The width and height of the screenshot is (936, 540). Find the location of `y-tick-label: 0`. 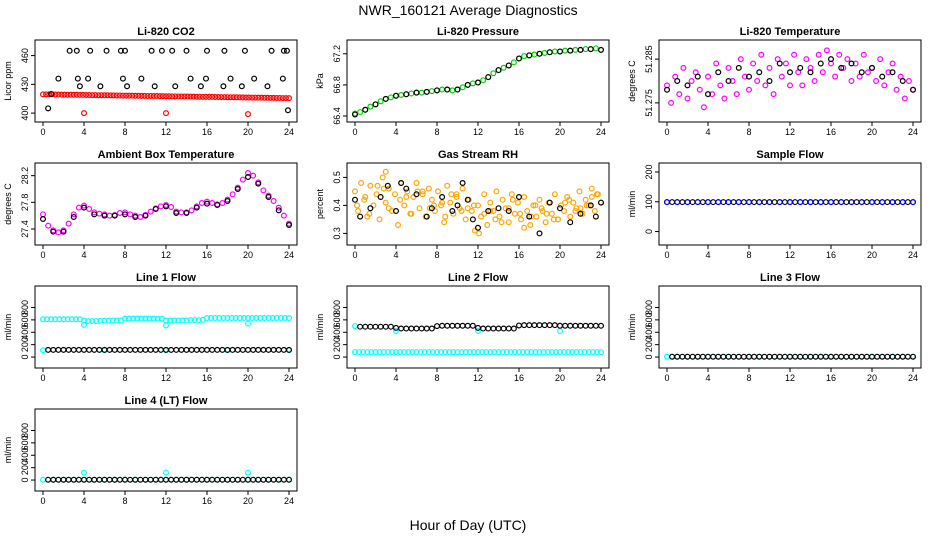

y-tick-label: 0 is located at coordinates (25, 480).